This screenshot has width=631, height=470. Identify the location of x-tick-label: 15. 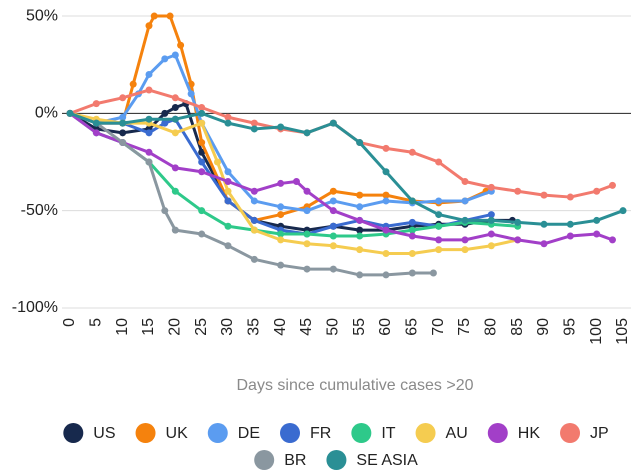
(148, 327).